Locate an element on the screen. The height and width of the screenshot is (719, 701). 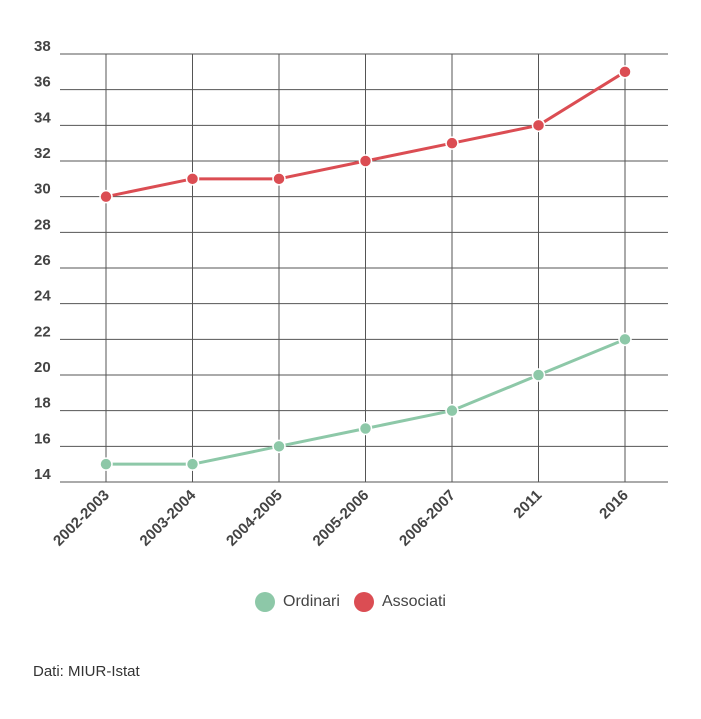
y-tick-label: 38 is located at coordinates (42, 46).